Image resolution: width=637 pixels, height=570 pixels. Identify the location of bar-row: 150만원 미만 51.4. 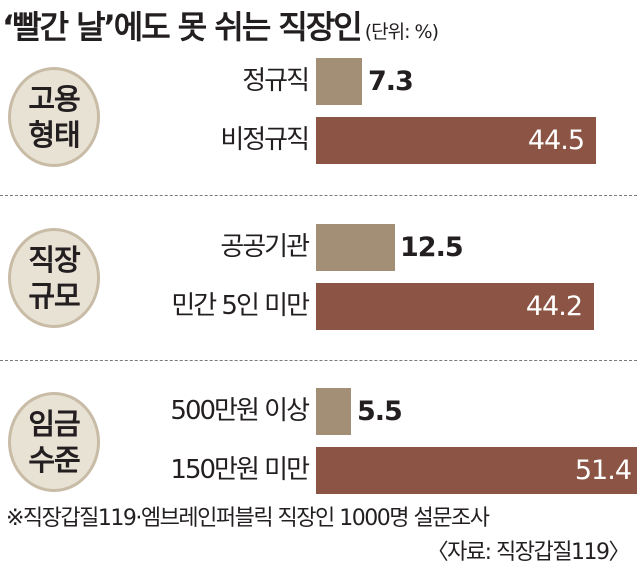
(318, 470).